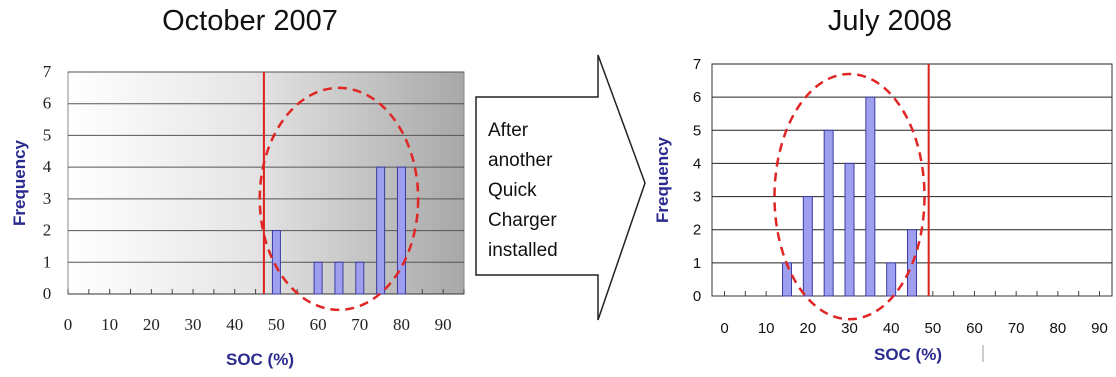  Describe the element at coordinates (522, 220) in the screenshot. I see `arrow-text-line-4: Charger` at that location.